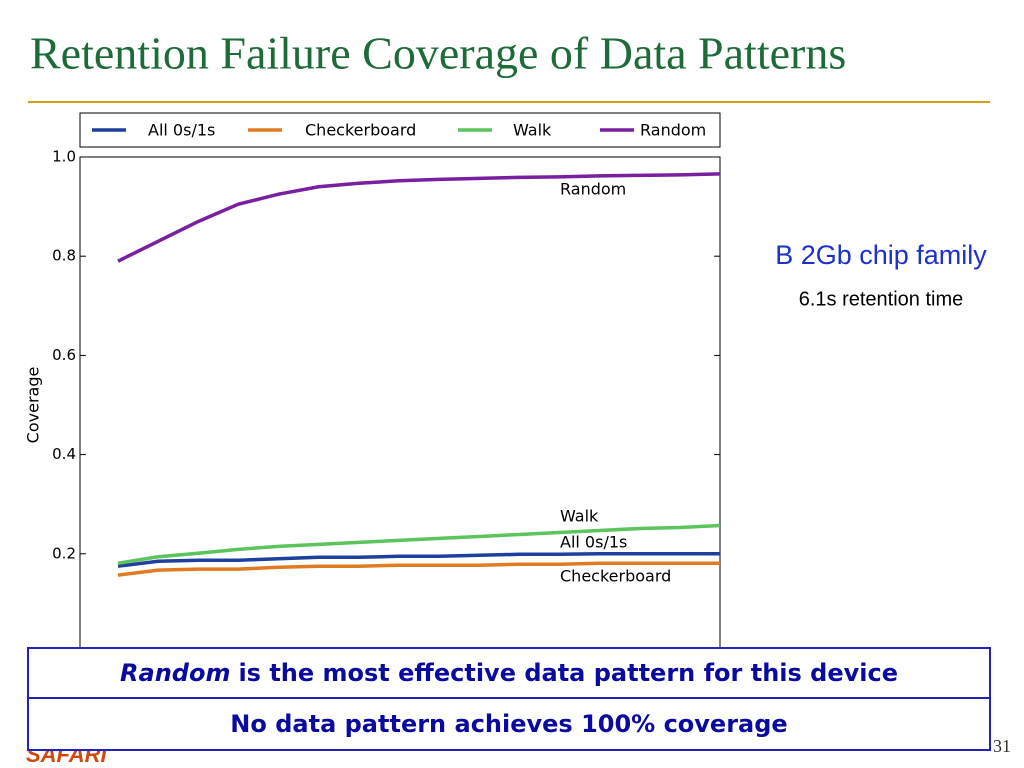 This screenshot has width=1024, height=768. What do you see at coordinates (881, 255) in the screenshot?
I see `side-title: B 2Gb chip family` at bounding box center [881, 255].